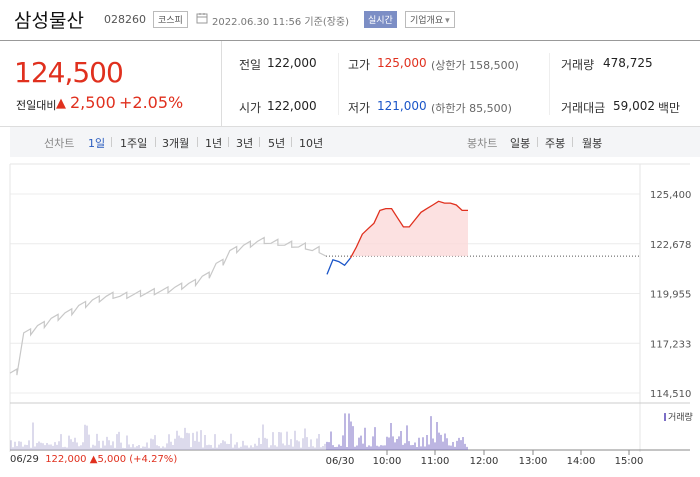 This screenshot has width=700, height=477. Describe the element at coordinates (340, 461) in the screenshot. I see `x-tick-label: 06/30` at that location.